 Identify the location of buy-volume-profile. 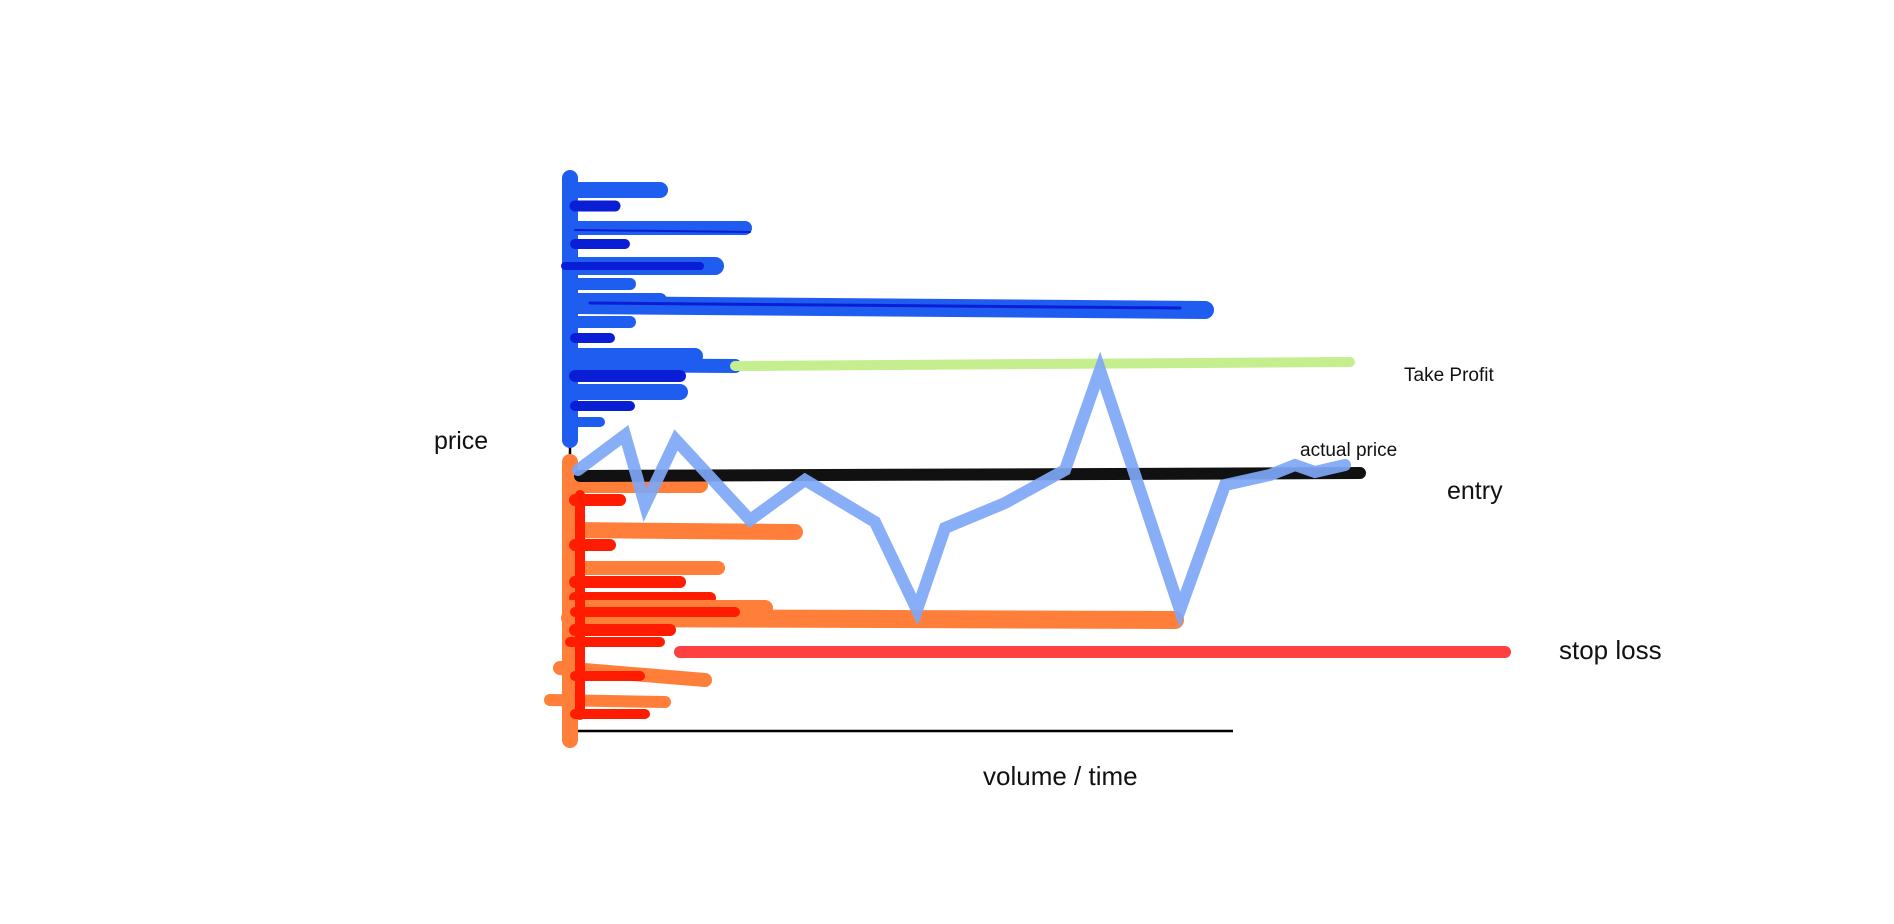
(887, 309).